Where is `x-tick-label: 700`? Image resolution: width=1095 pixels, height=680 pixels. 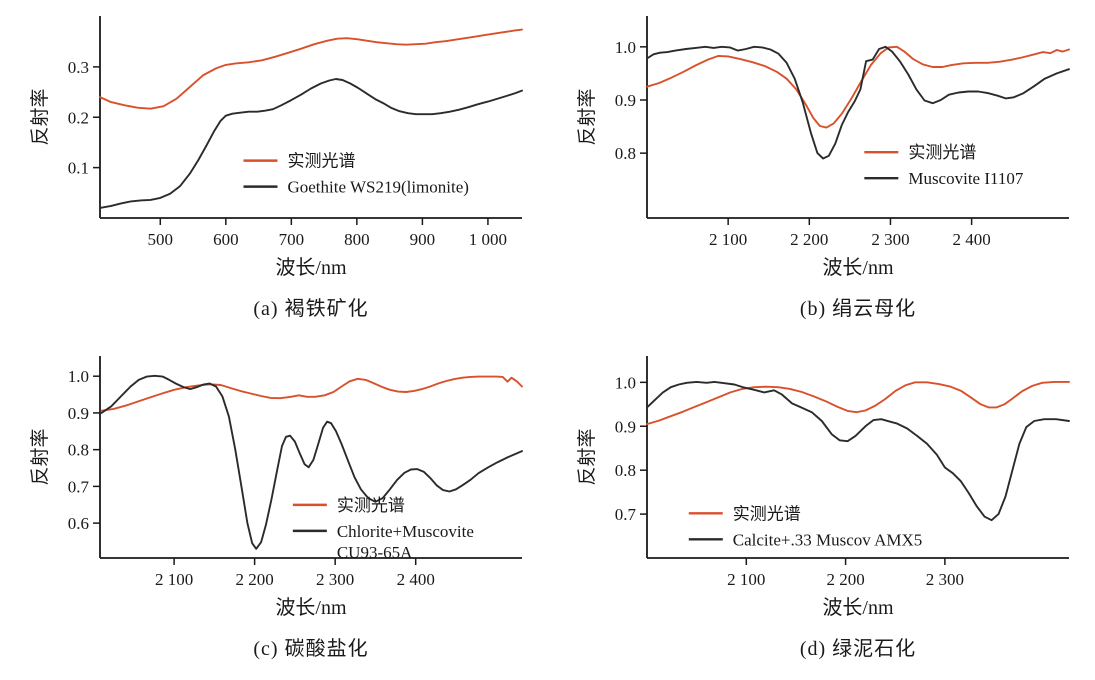 x-tick-label: 700 is located at coordinates (292, 239).